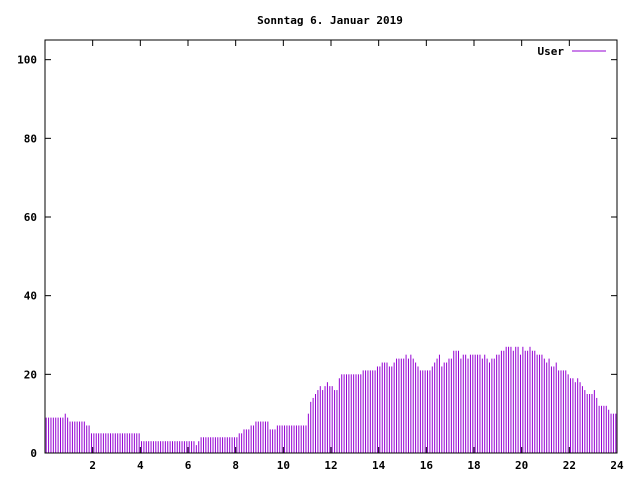  I want to click on x-tick-label: 20, so click(521, 465).